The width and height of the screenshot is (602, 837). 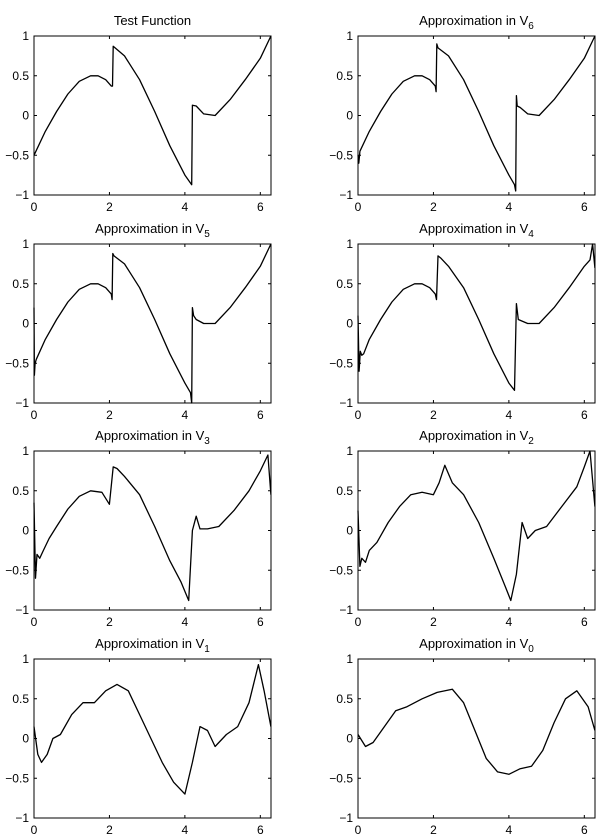 I want to click on panel-title: Approximation in V3, so click(x=152, y=437).